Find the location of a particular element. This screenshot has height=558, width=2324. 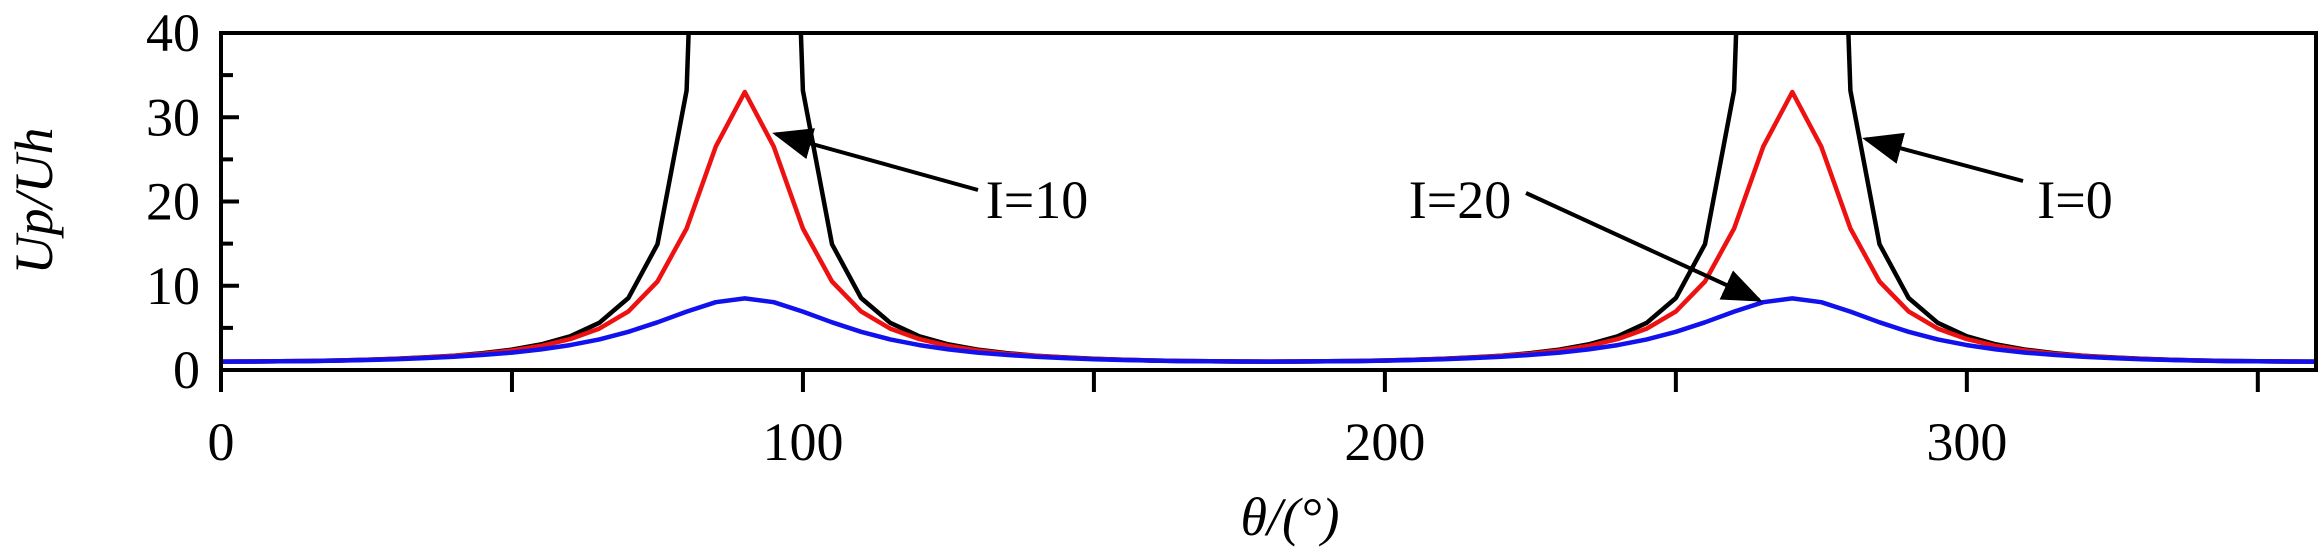

x-tick-label: 100 is located at coordinates (802, 442).